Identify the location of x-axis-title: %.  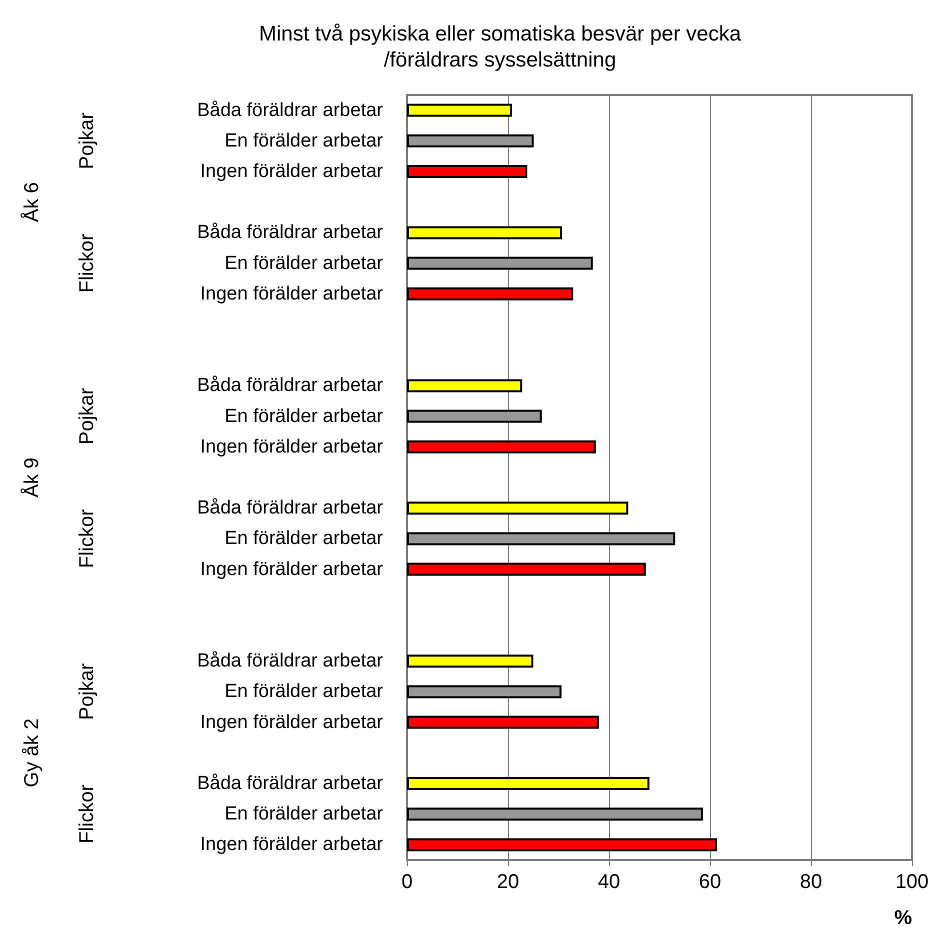
(903, 918).